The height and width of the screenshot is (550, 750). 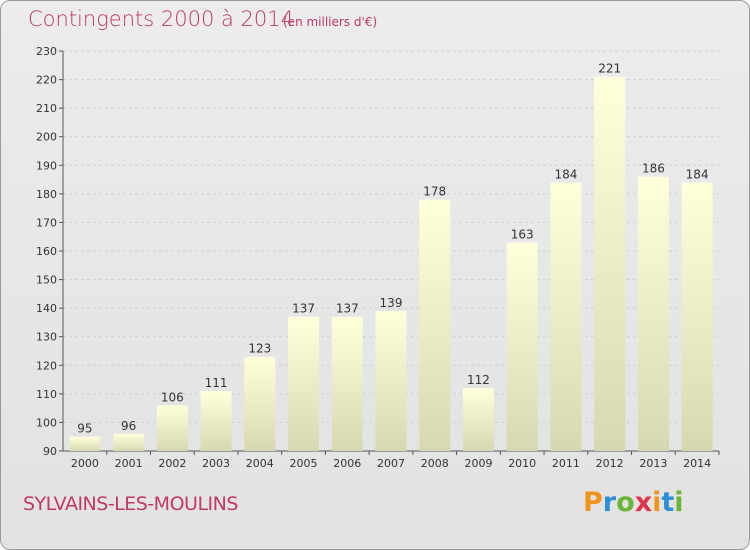 What do you see at coordinates (610, 463) in the screenshot?
I see `x-tick-label: 2012` at bounding box center [610, 463].